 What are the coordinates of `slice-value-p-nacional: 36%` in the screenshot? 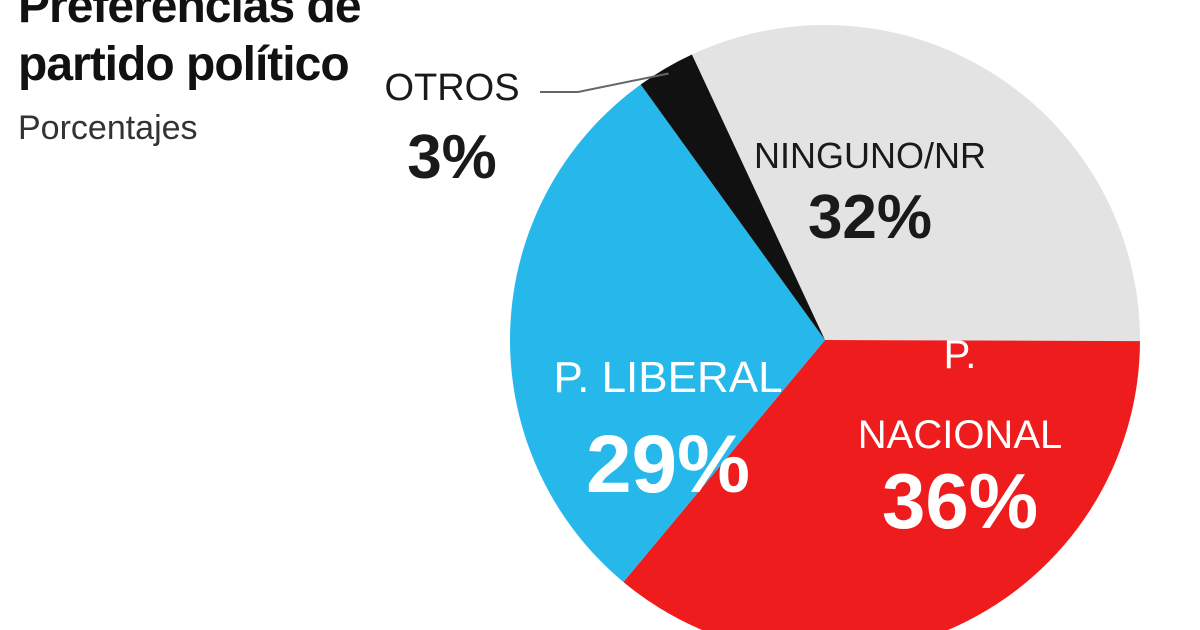 It's located at (960, 501).